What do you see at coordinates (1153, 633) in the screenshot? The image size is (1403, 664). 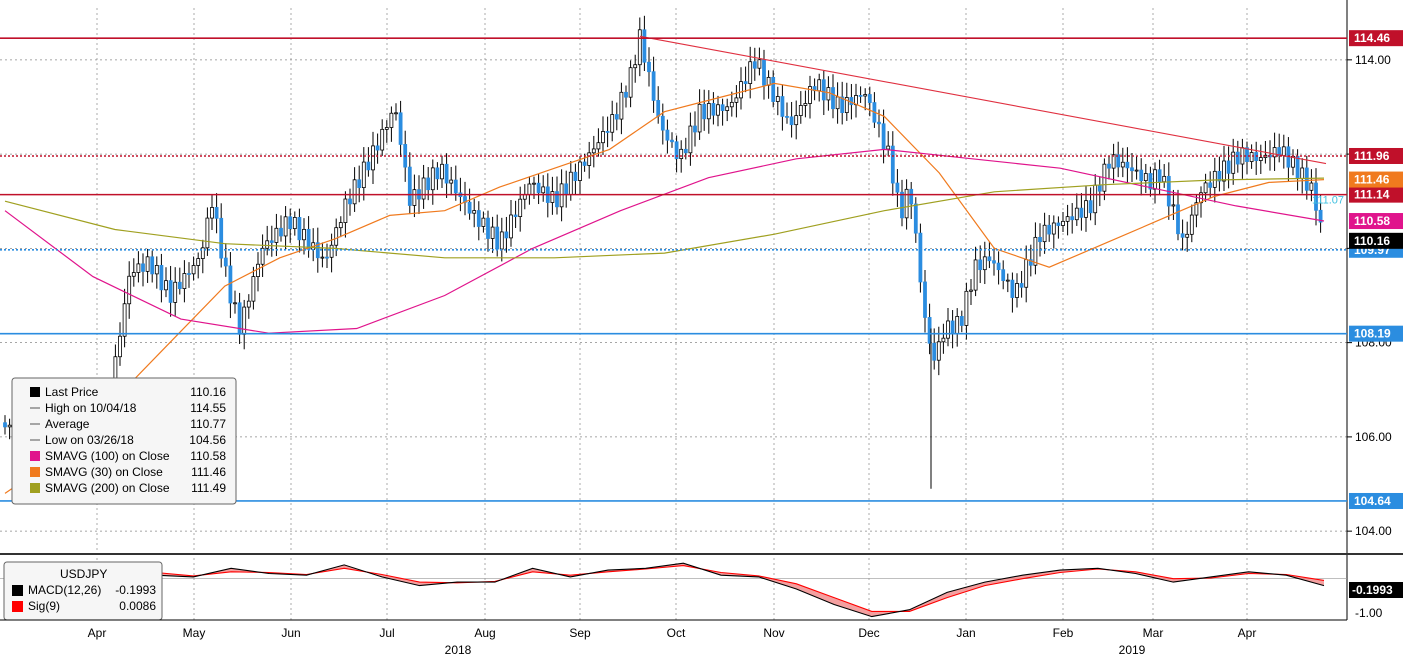 I see `x-tick-label: Mar` at bounding box center [1153, 633].